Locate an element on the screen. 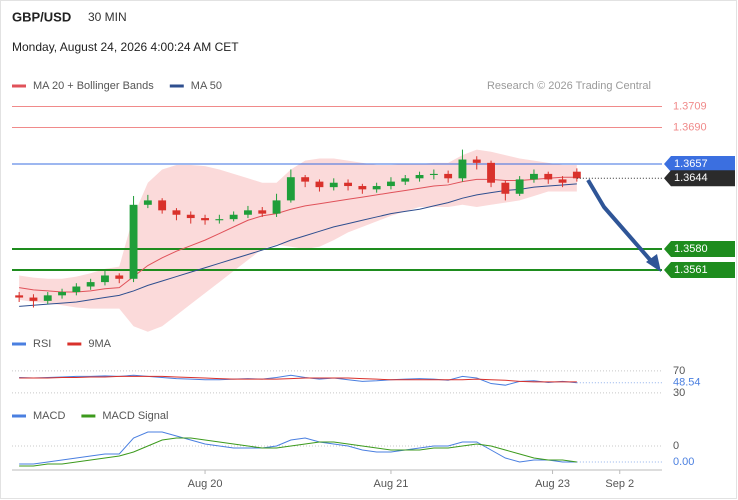  last-value-label: 0.00 is located at coordinates (683, 462).